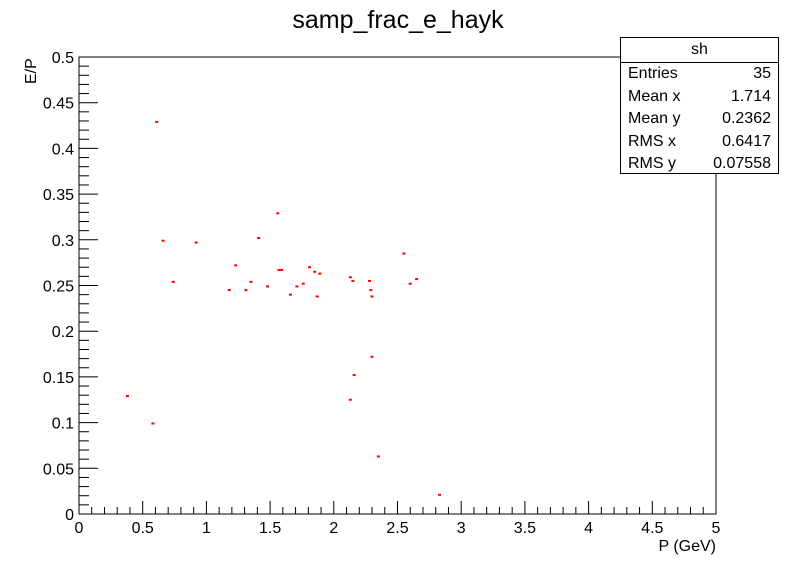 The image size is (796, 572). What do you see at coordinates (79, 528) in the screenshot?
I see `x-tick-label: 0` at bounding box center [79, 528].